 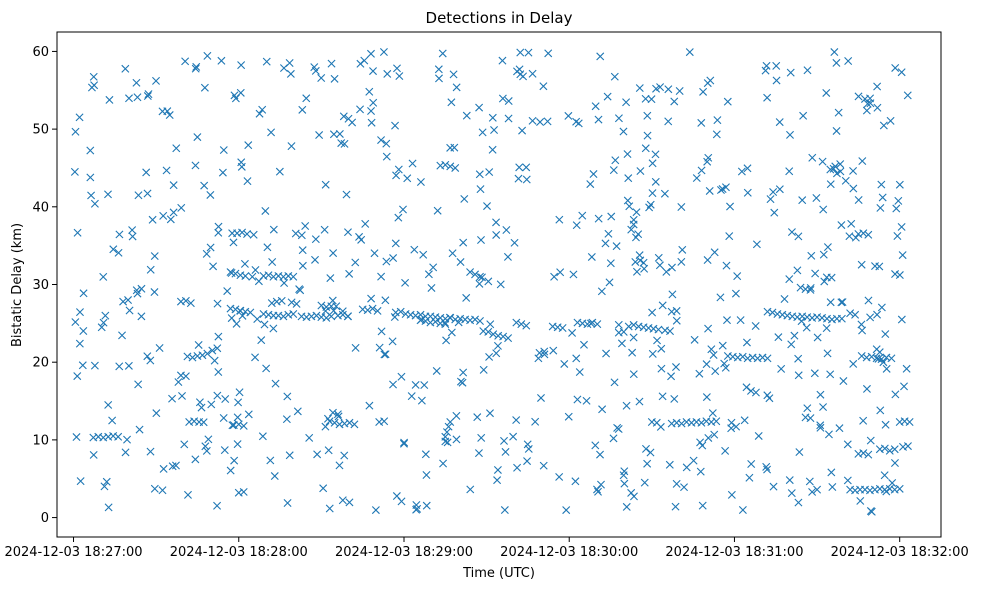 I want to click on x-tick-label: 2024-12-03 18:31:00, so click(x=734, y=552).